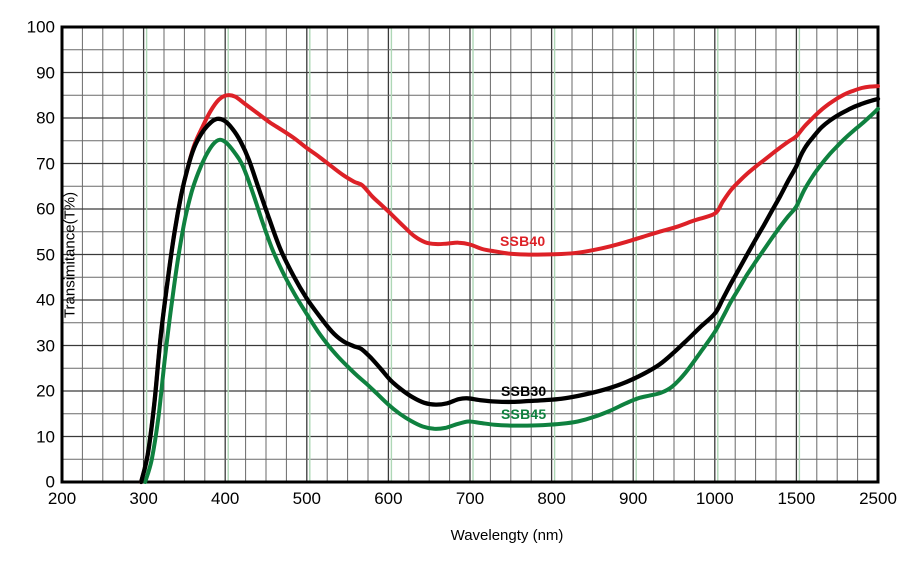  Describe the element at coordinates (714, 498) in the screenshot. I see `x-tick-label: 1000` at that location.